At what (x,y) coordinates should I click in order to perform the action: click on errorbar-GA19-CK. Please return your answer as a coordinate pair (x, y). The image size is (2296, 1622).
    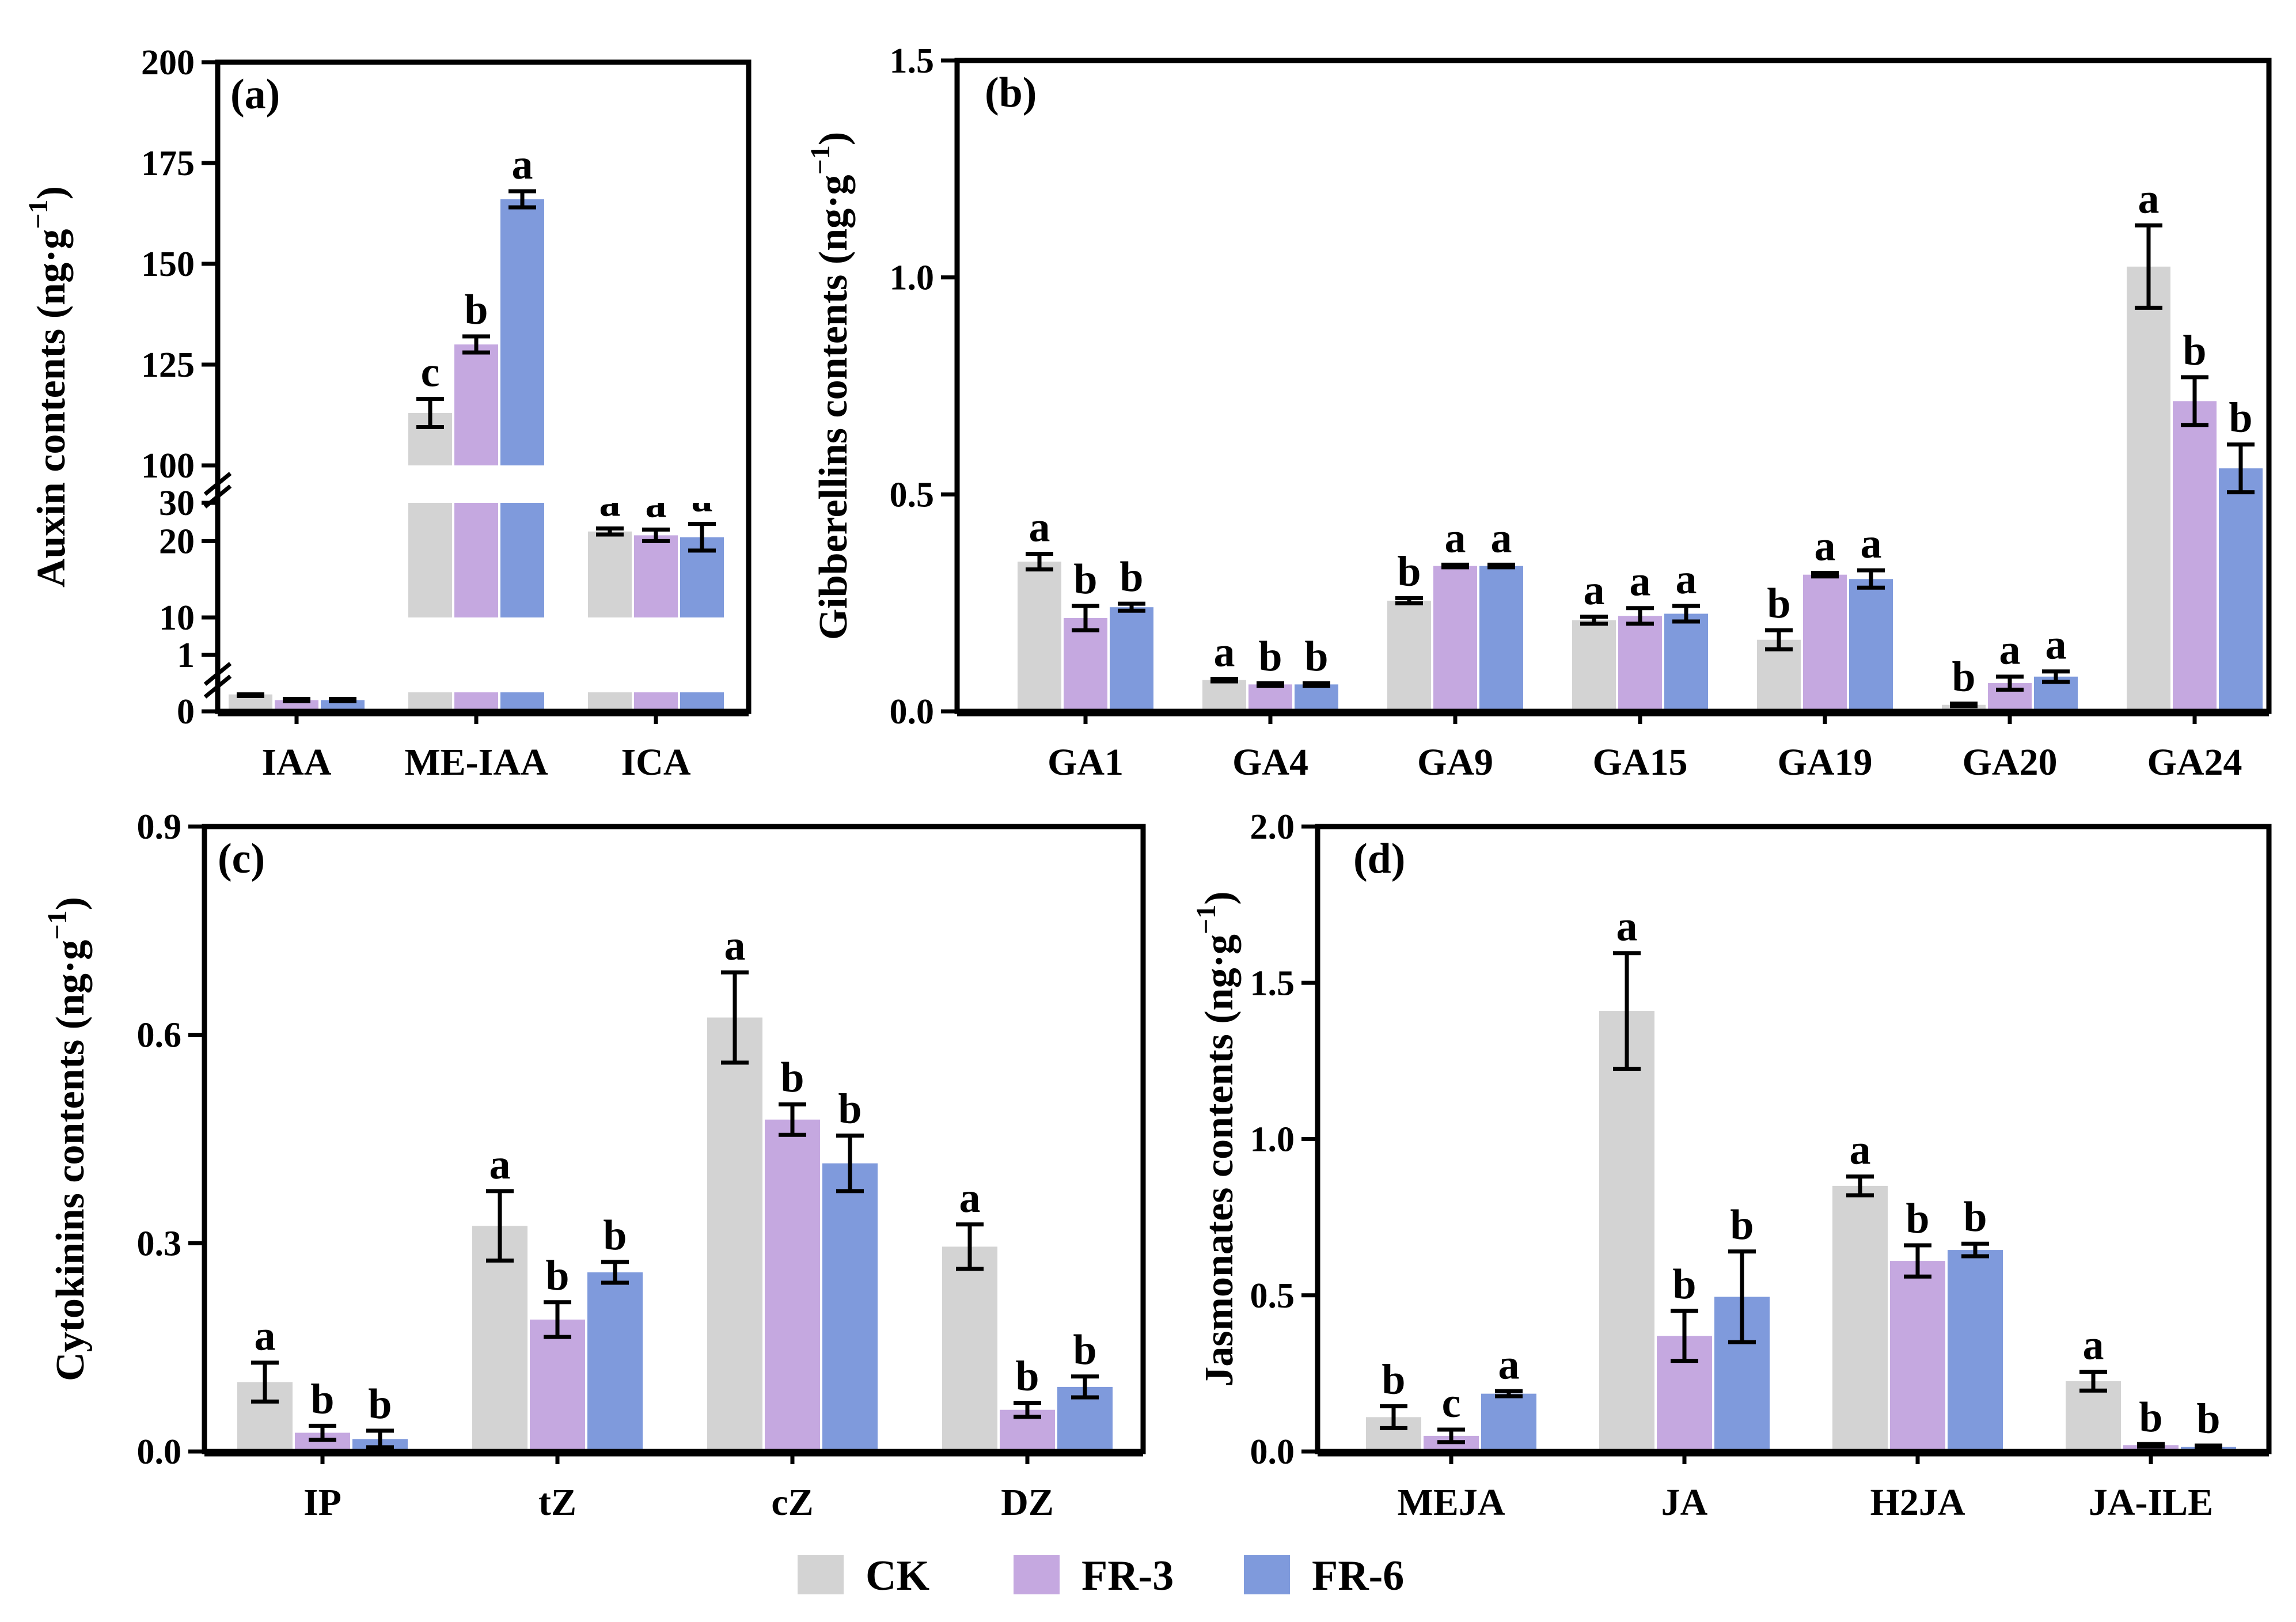
    Looking at the image, I should click on (1779, 639).